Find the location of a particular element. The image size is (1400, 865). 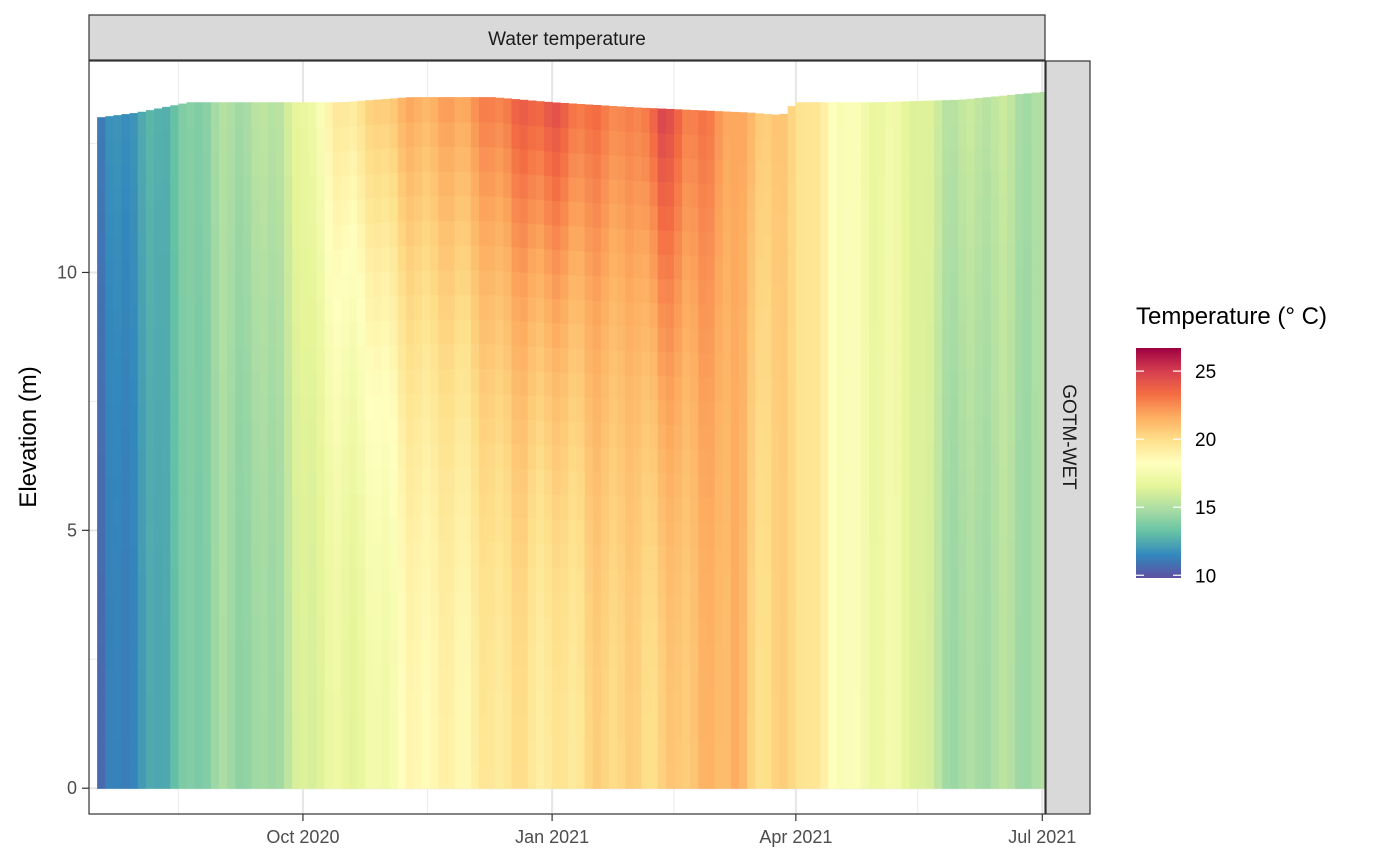

legend-tick-label: 25 is located at coordinates (1205, 372).